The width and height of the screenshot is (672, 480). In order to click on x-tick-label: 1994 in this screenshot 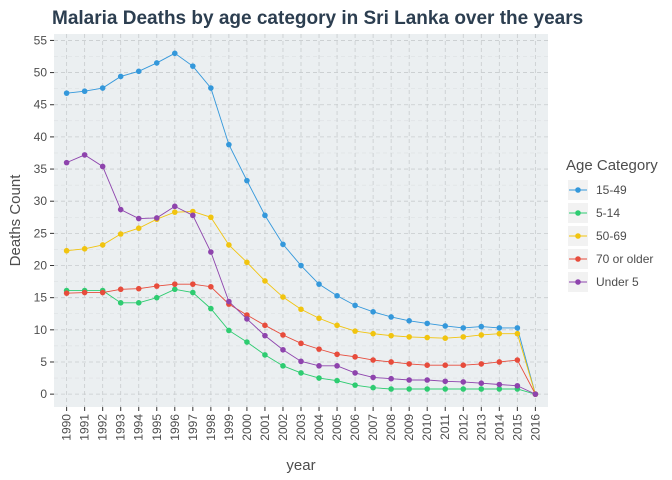, I will do `click(139, 427)`.